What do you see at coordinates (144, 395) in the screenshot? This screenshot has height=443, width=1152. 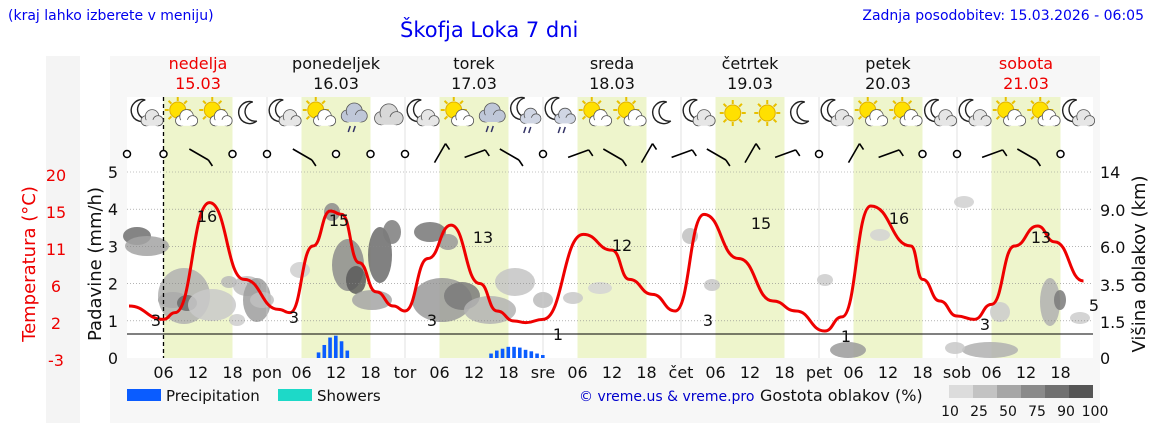 I see `precipitation-swatch` at bounding box center [144, 395].